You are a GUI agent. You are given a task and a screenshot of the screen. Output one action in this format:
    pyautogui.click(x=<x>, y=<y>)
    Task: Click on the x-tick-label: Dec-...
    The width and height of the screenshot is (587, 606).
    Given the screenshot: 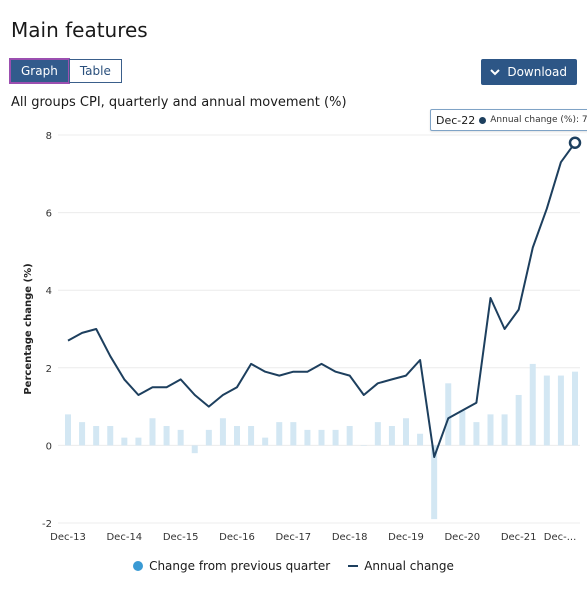 What is the action you would take?
    pyautogui.click(x=560, y=537)
    